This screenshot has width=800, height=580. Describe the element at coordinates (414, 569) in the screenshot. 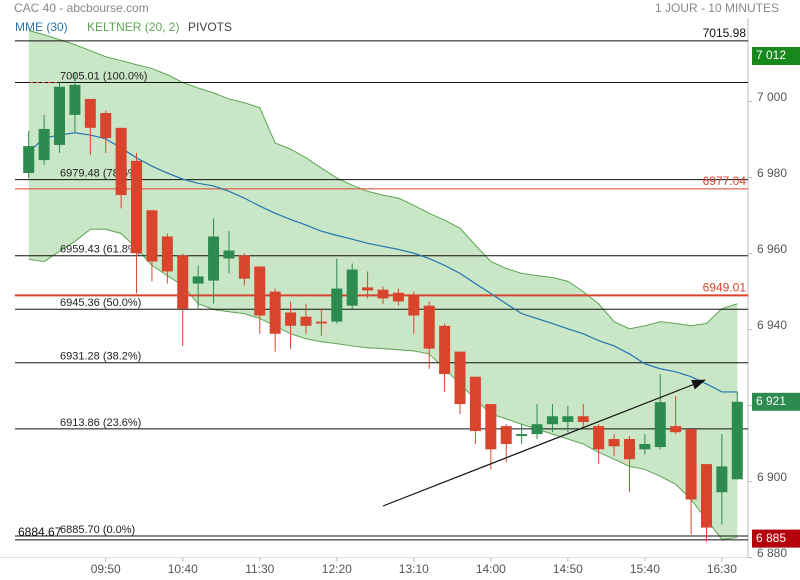

I see `x-tick-label: 13:10` at that location.